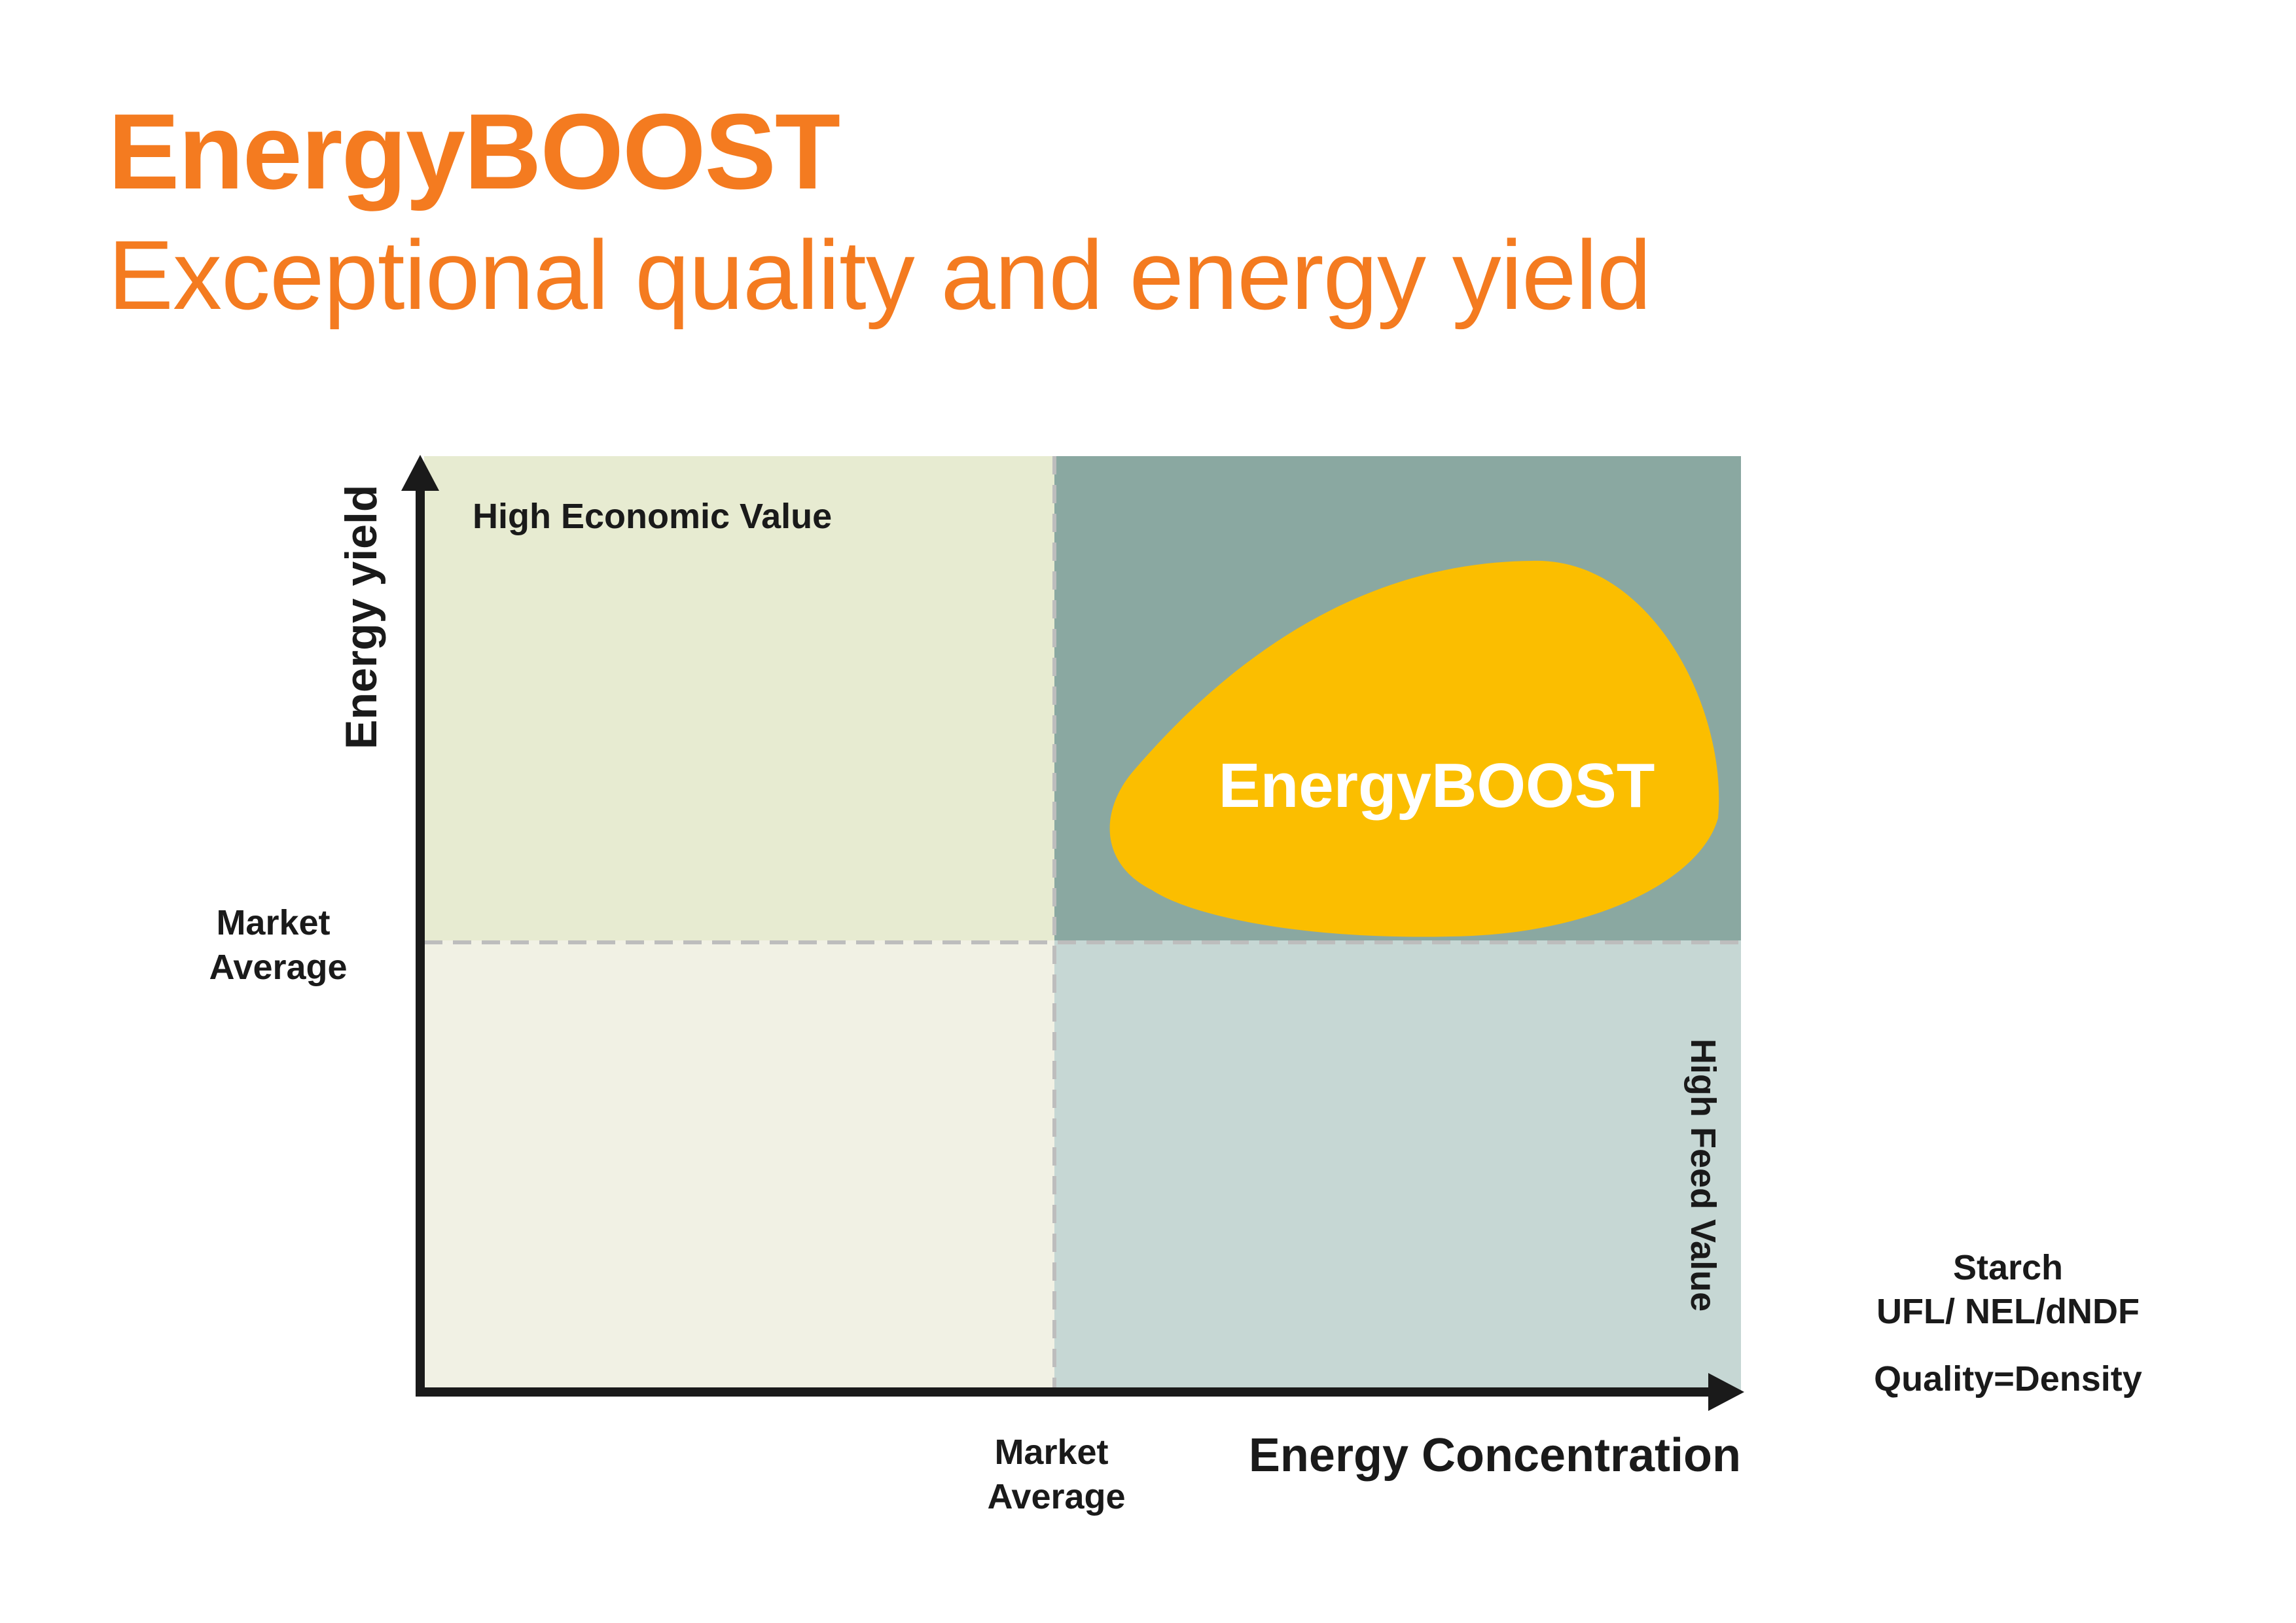  What do you see at coordinates (278, 967) in the screenshot?
I see `y-market-average-line-2: Average` at bounding box center [278, 967].